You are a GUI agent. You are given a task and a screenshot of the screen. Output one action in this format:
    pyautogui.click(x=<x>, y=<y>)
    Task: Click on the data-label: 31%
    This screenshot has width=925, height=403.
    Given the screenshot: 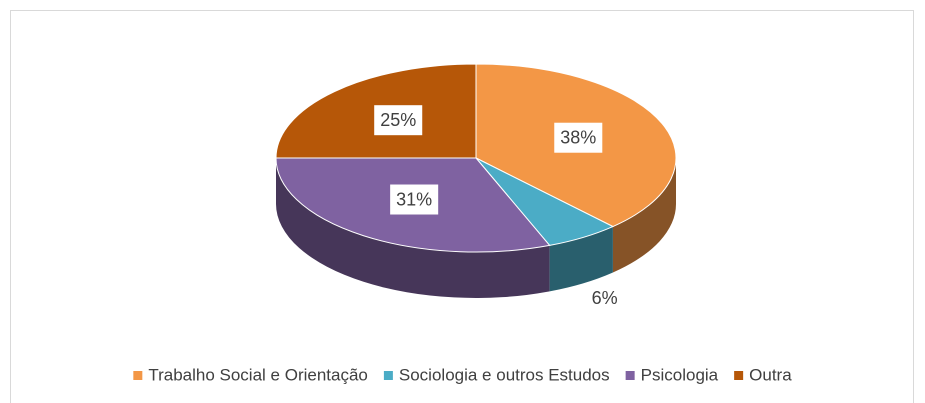 What is the action you would take?
    pyautogui.click(x=414, y=200)
    